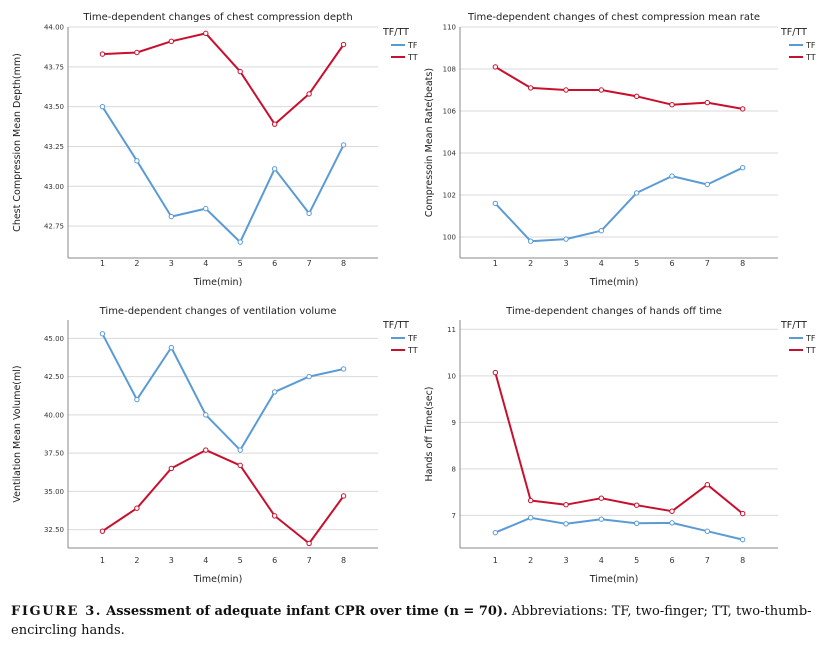 The width and height of the screenshot is (840, 651). I want to click on y-tick-label: 43.75, so click(54, 67).